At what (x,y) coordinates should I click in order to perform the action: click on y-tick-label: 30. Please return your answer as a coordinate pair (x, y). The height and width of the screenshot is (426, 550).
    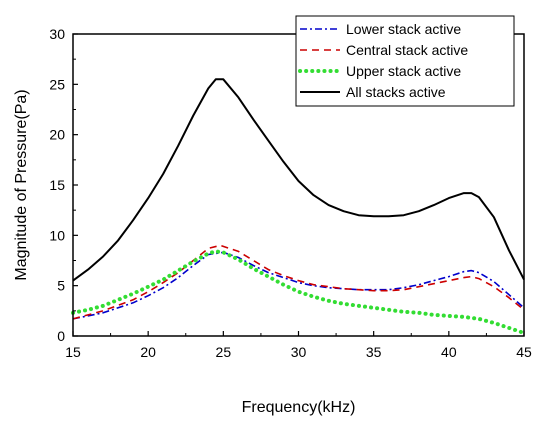
    Looking at the image, I should click on (57, 34).